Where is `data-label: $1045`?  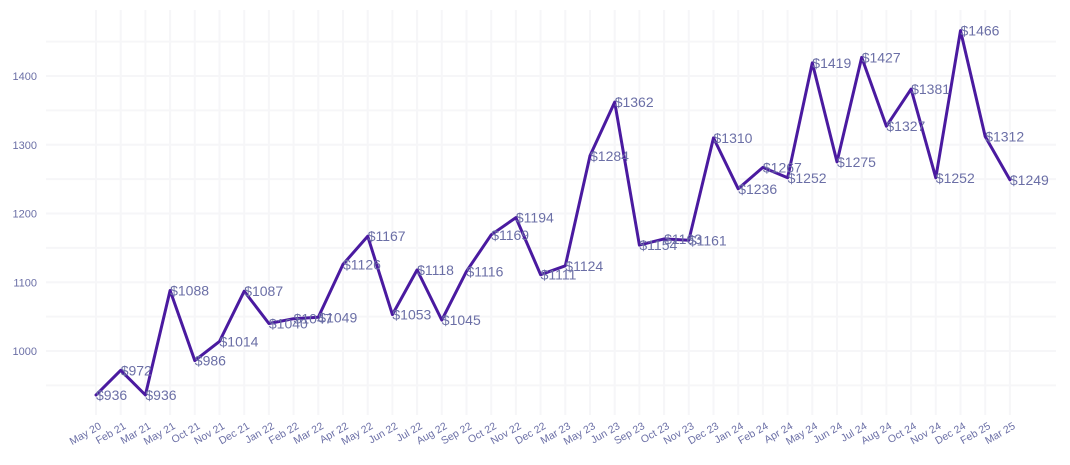 data-label: $1045 is located at coordinates (461, 320).